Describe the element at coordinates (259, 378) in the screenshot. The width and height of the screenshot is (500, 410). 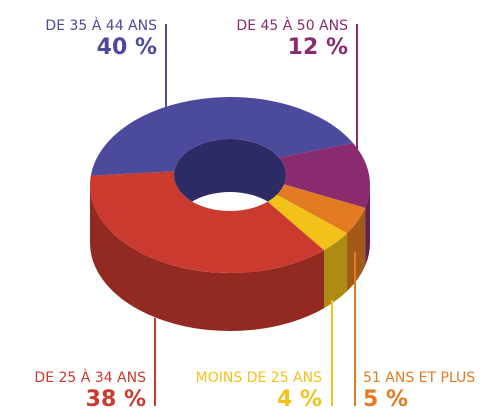
I see `category-label: MOINS DE 25 ANS` at that location.